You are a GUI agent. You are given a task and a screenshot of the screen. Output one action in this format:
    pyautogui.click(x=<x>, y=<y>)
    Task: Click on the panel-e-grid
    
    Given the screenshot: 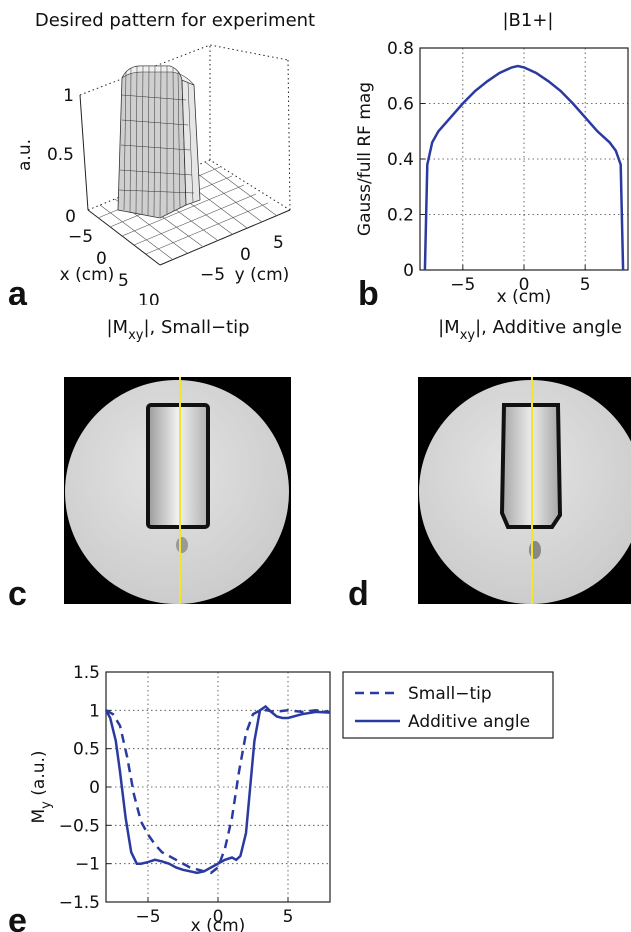 What is the action you would take?
    pyautogui.click(x=218, y=787)
    